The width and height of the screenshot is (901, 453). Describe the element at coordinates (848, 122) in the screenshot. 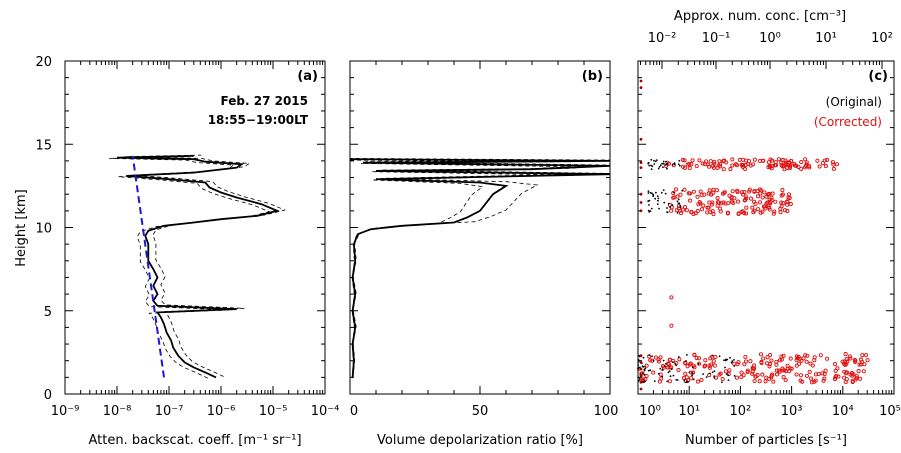

I see `legend-corrected: (Corrected)` at that location.